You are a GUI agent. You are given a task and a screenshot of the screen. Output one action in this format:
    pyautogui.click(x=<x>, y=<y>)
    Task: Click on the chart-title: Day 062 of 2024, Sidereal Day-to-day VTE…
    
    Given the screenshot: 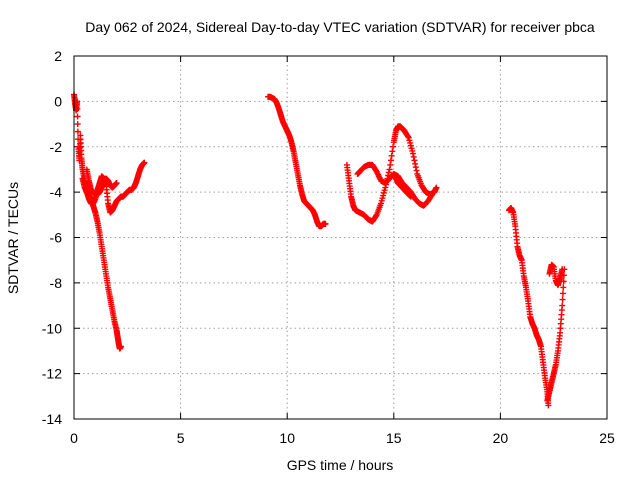 What is the action you would take?
    pyautogui.click(x=340, y=27)
    